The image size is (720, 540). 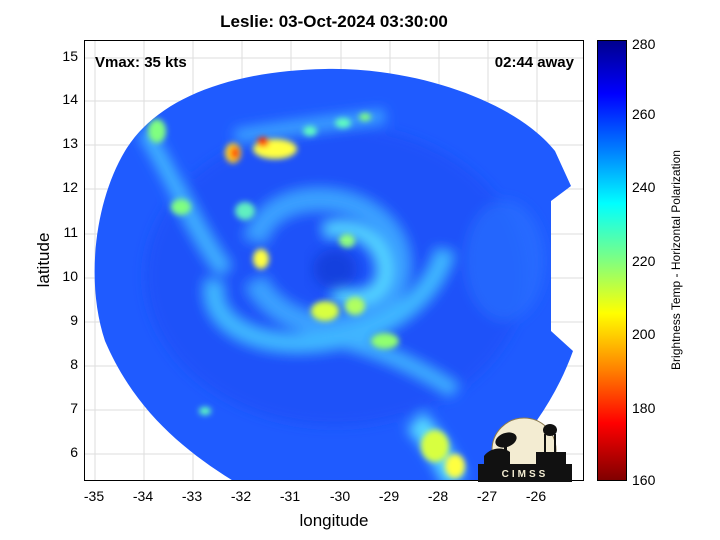 What do you see at coordinates (536, 496) in the screenshot?
I see `x-tick-label: -26` at bounding box center [536, 496].